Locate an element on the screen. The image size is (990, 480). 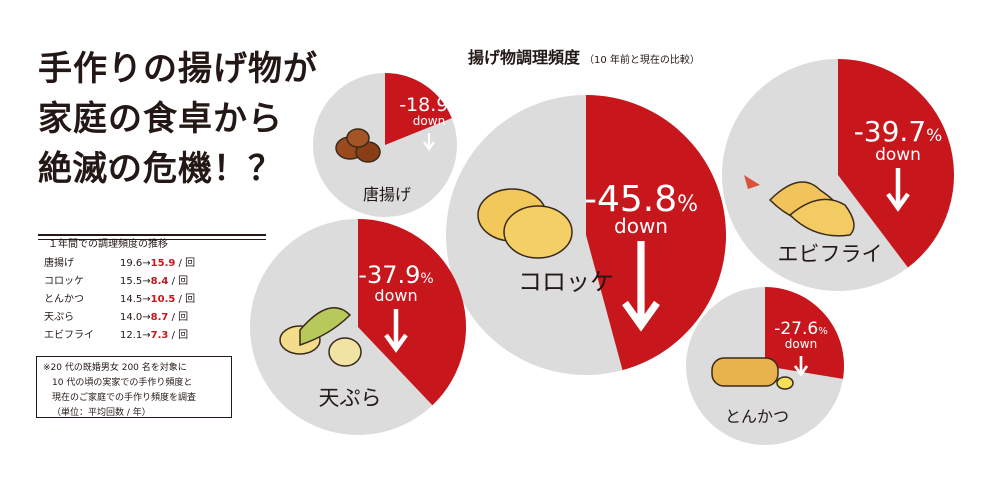
pie-percent-label: -18.9% is located at coordinates (429, 105).